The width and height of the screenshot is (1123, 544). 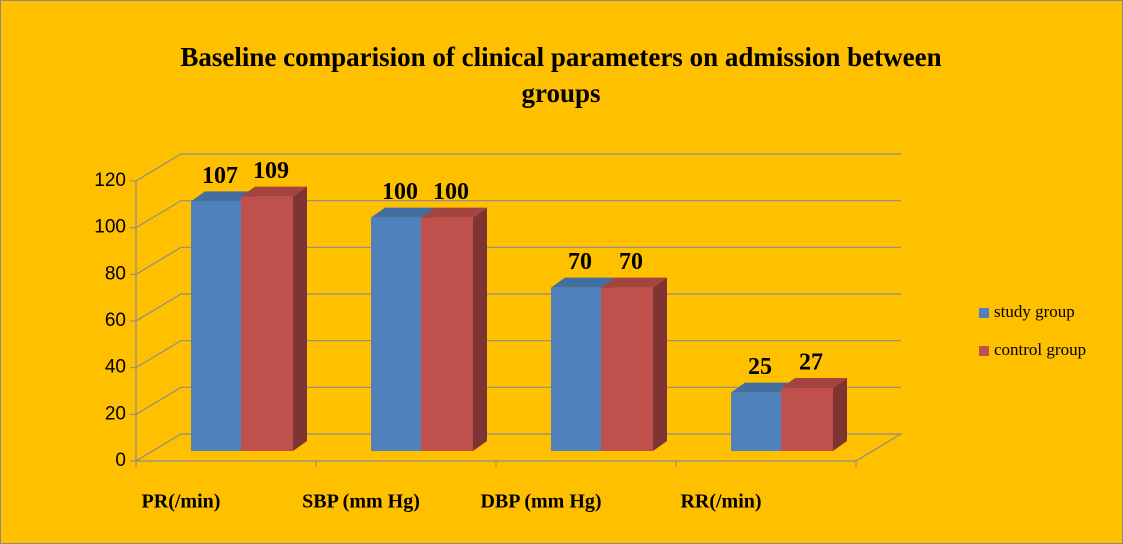 What do you see at coordinates (115, 273) in the screenshot?
I see `y-tick-label: 80` at bounding box center [115, 273].